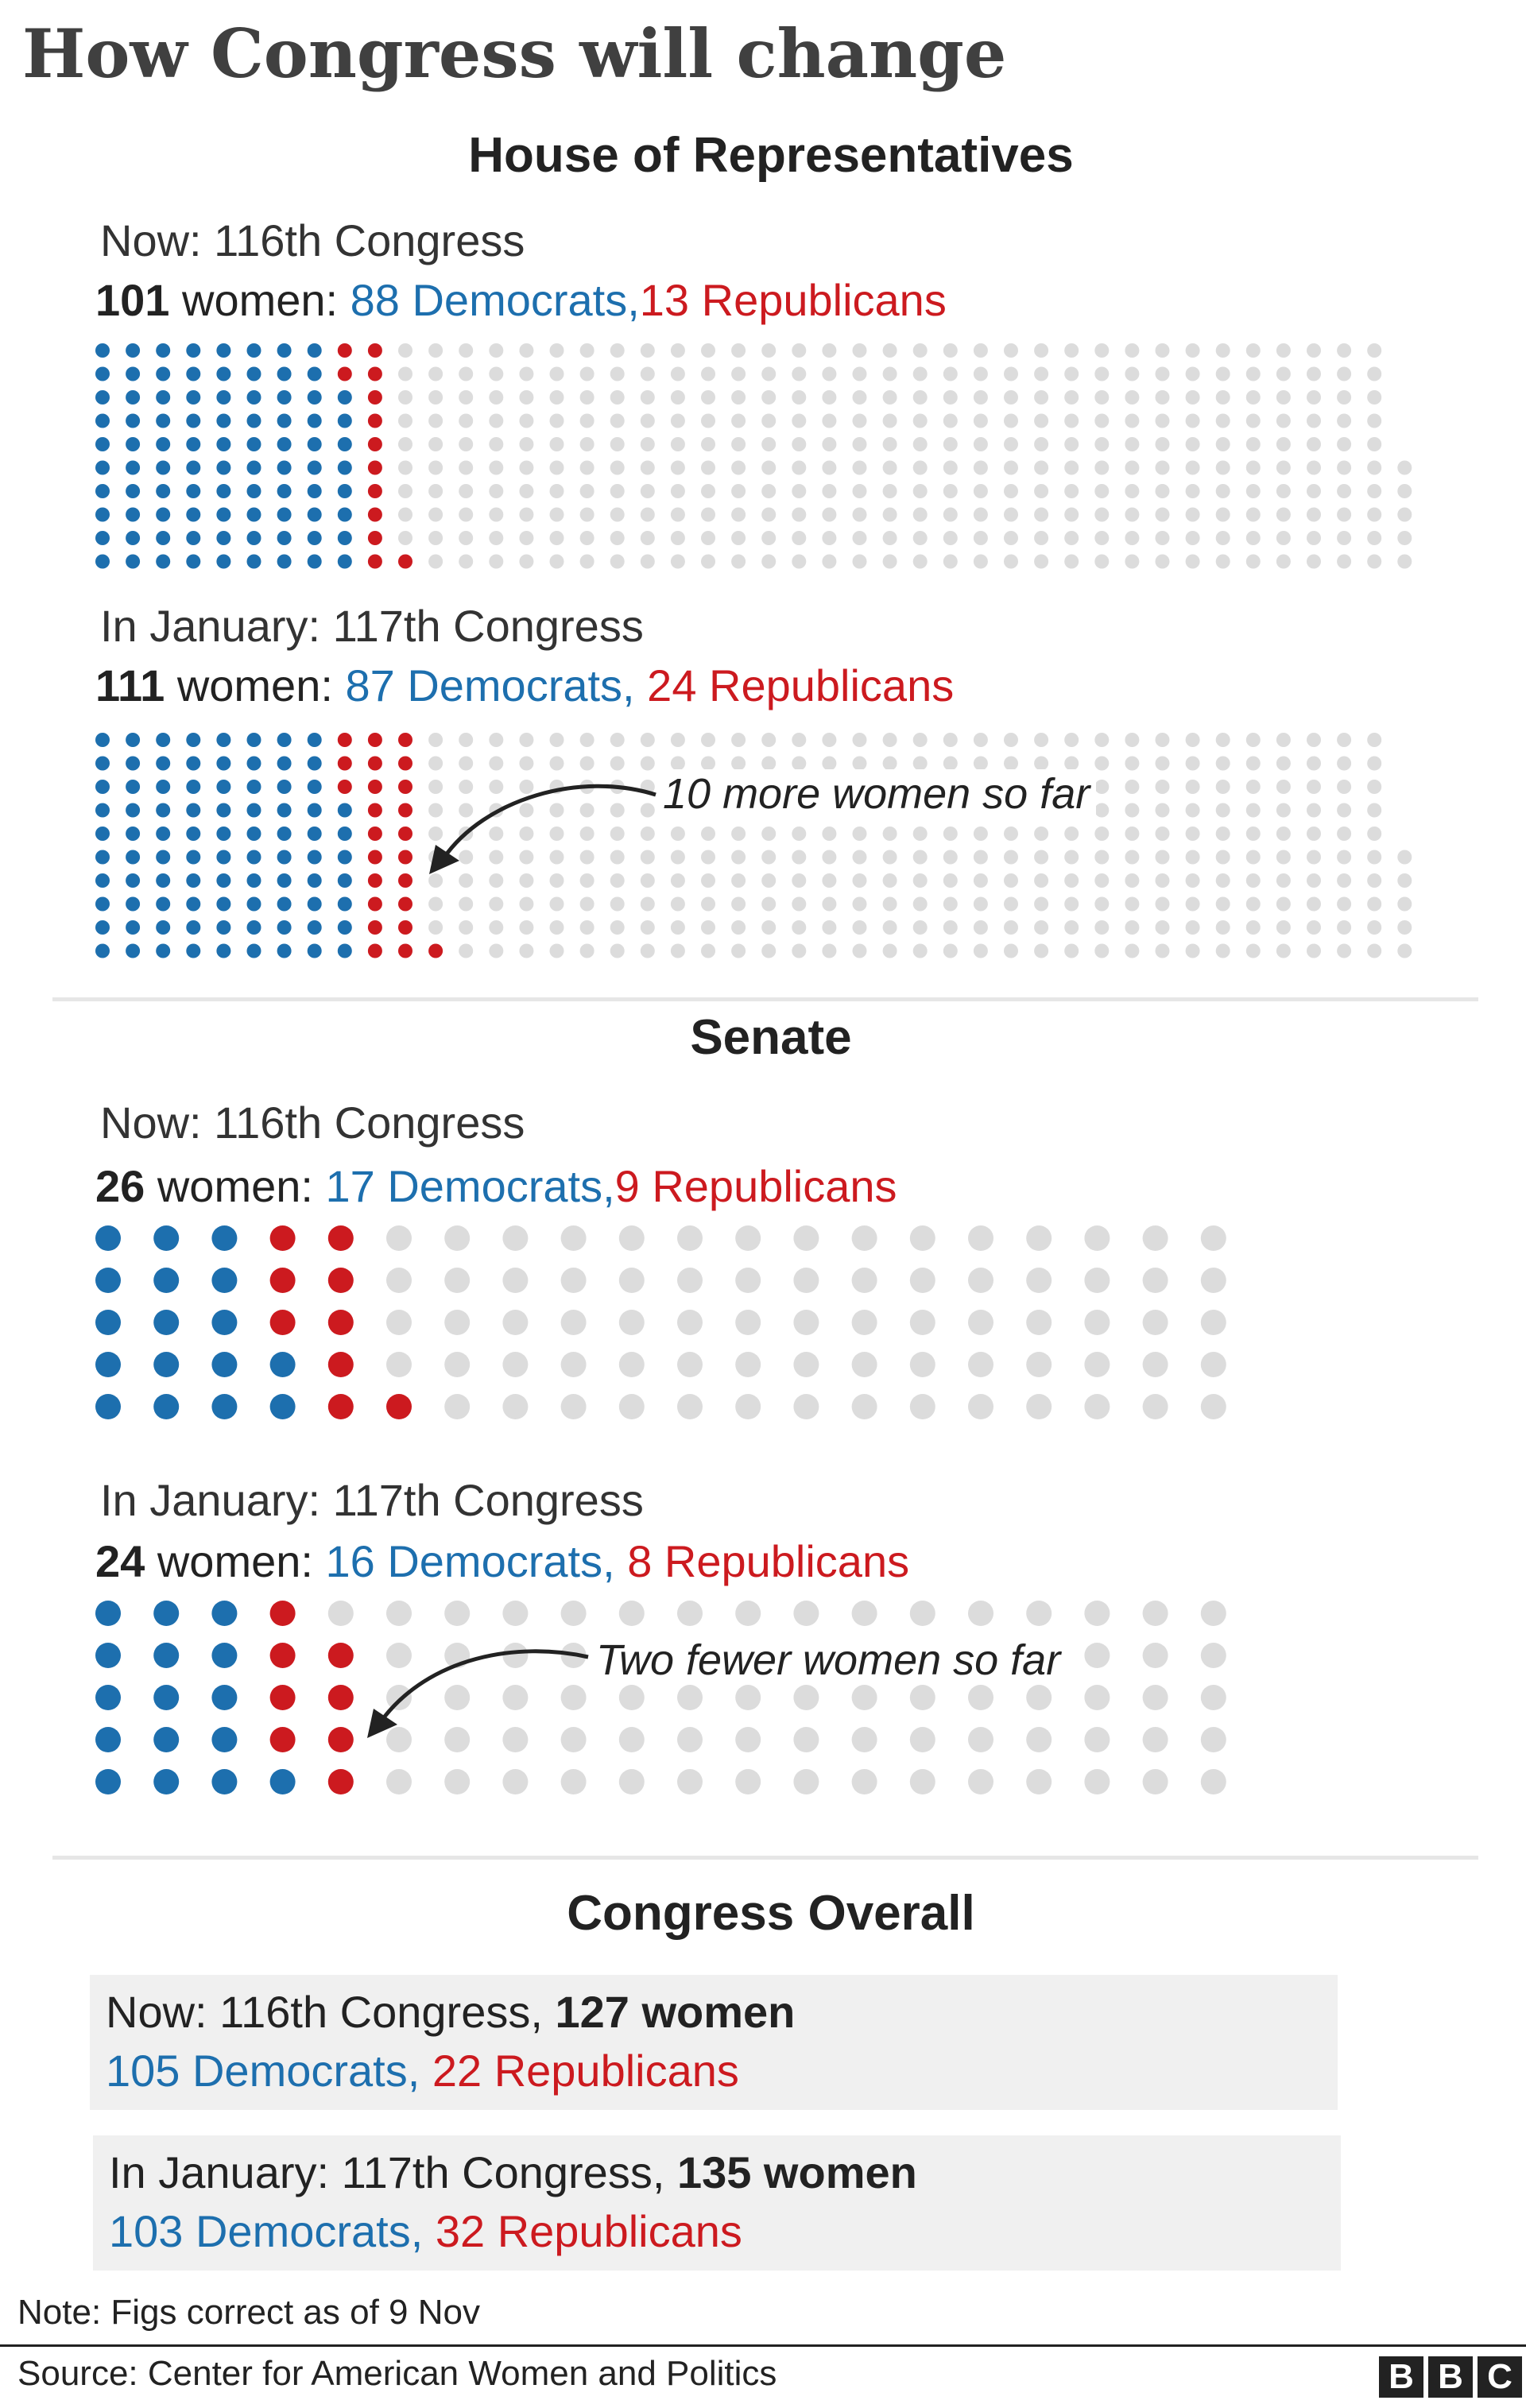 The image size is (1526, 2408). What do you see at coordinates (771, 1037) in the screenshot?
I see `senate-heading: Senate` at bounding box center [771, 1037].